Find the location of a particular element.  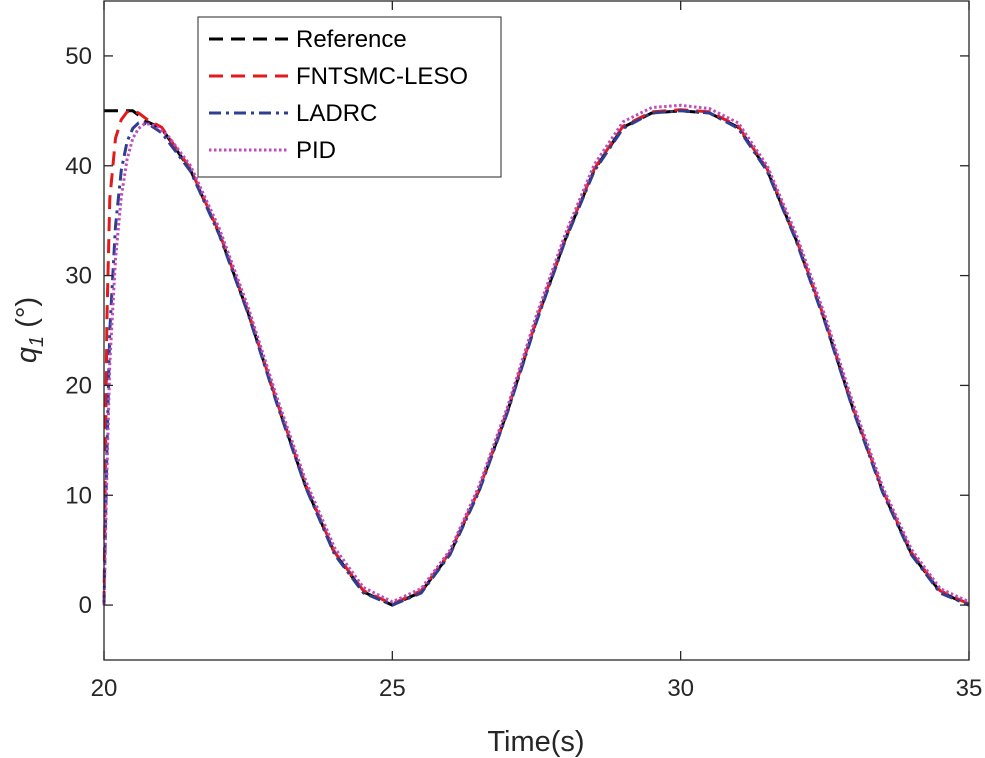

legend: Reference FNTSMC-LESO LADRC PID is located at coordinates (349, 97).